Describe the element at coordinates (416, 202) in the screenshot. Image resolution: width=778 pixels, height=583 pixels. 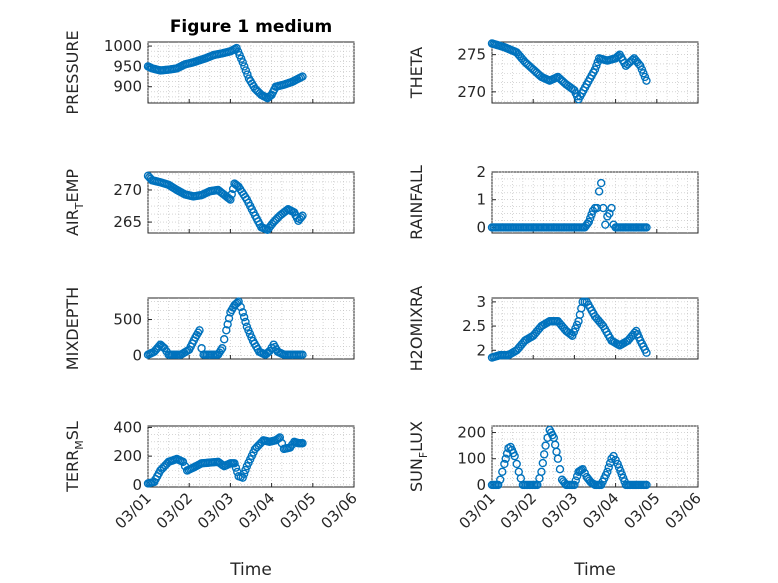
I see `y-axis-label: RAINFALL` at that location.